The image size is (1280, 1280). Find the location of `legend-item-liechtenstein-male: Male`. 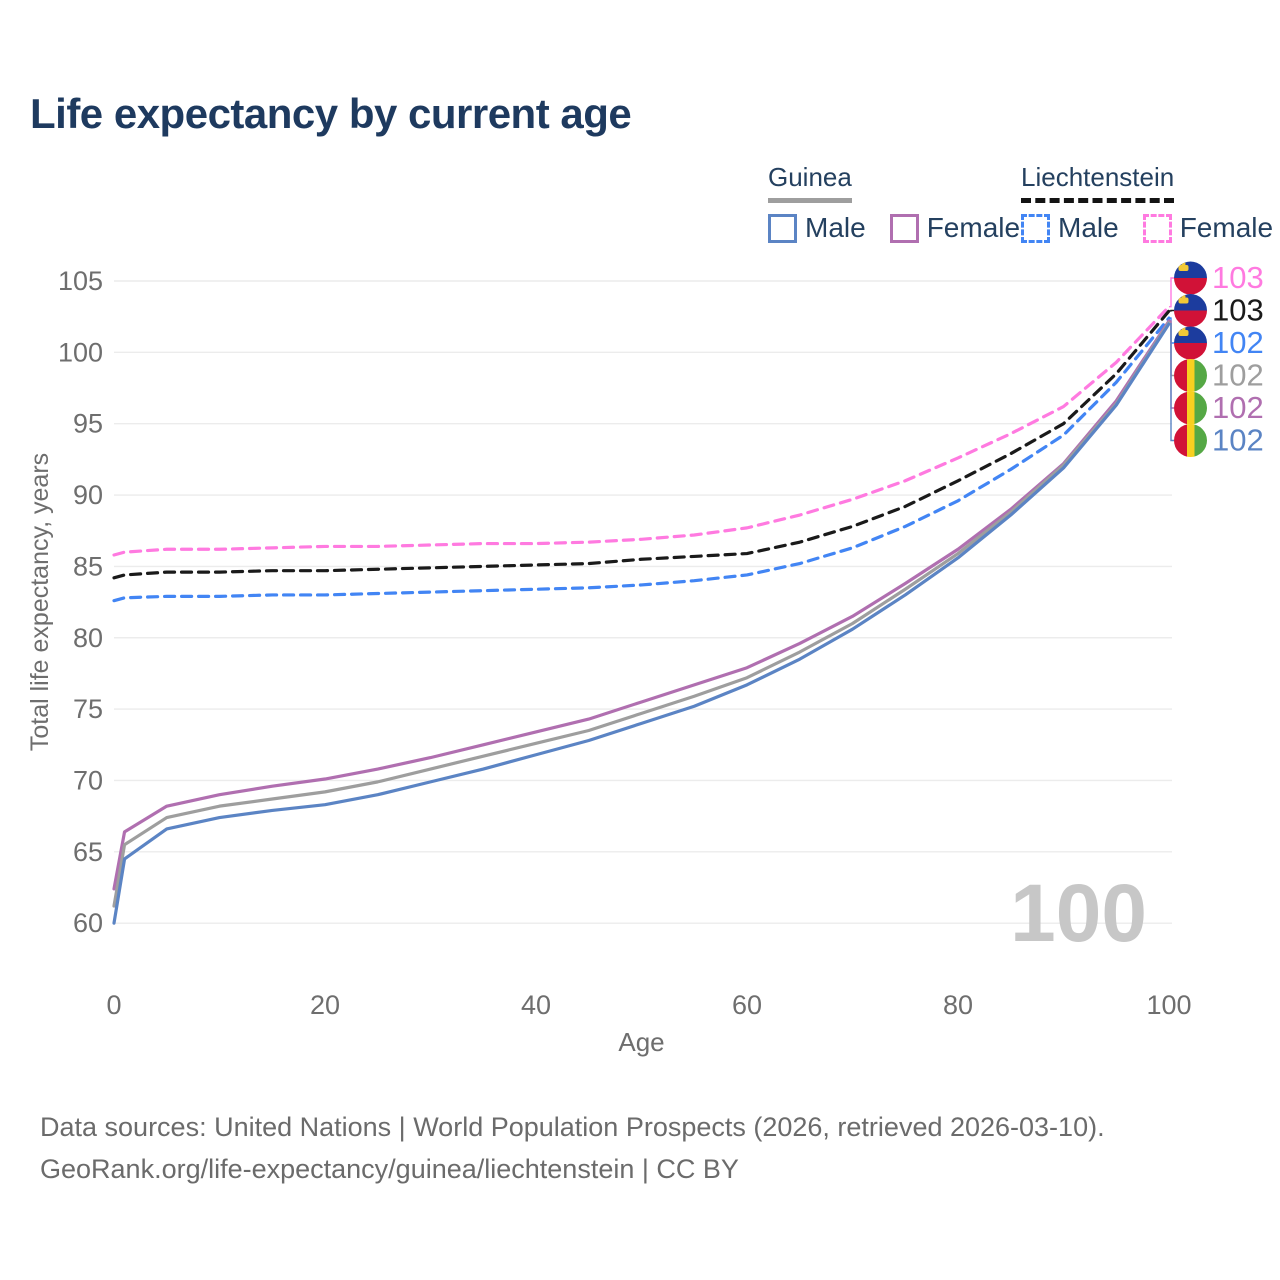

legend-item-liechtenstein-male: Male is located at coordinates (1070, 228).